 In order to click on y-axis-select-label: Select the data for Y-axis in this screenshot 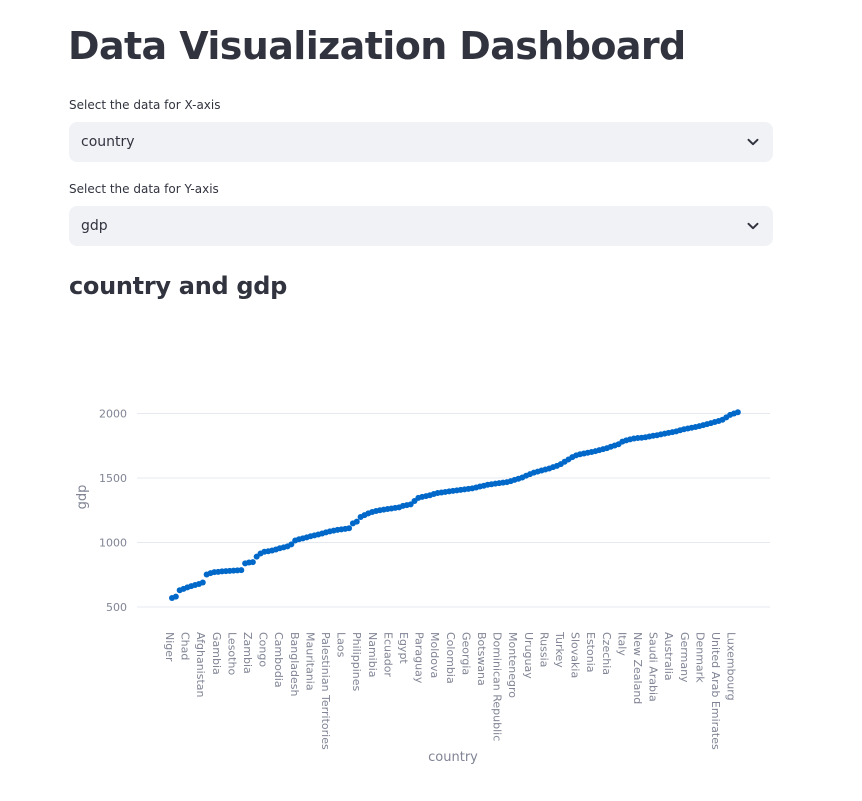, I will do `click(144, 189)`.